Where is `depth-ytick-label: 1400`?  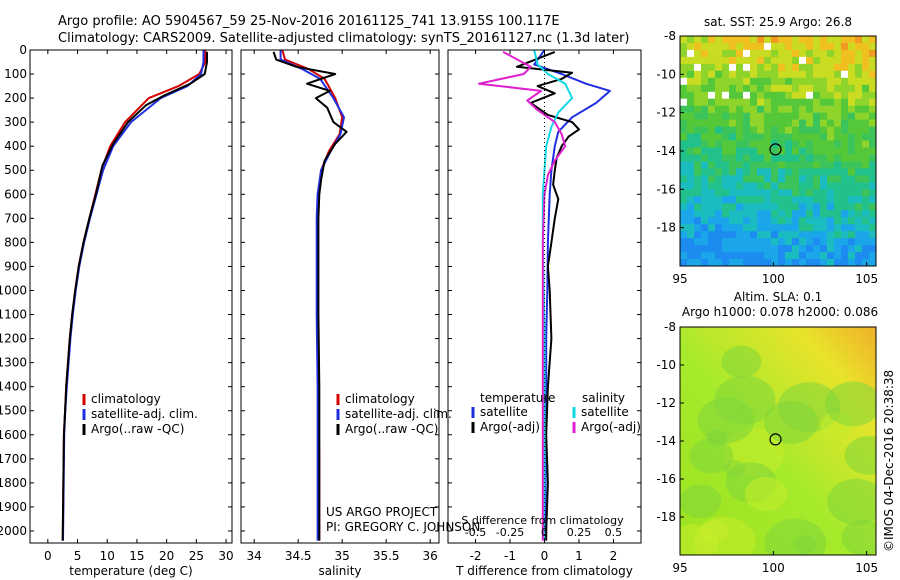 depth-ytick-label: 1400 is located at coordinates (13, 387).